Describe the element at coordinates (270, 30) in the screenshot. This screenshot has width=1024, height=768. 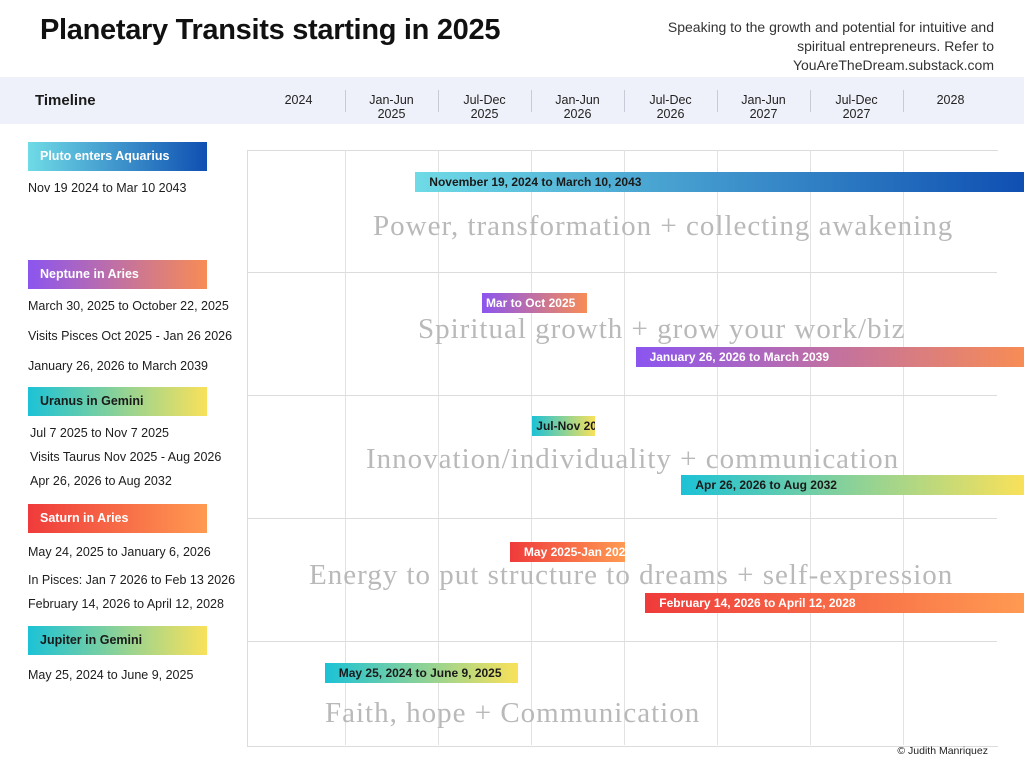
I see `page-title: Planetary Transits starting in 2025` at that location.